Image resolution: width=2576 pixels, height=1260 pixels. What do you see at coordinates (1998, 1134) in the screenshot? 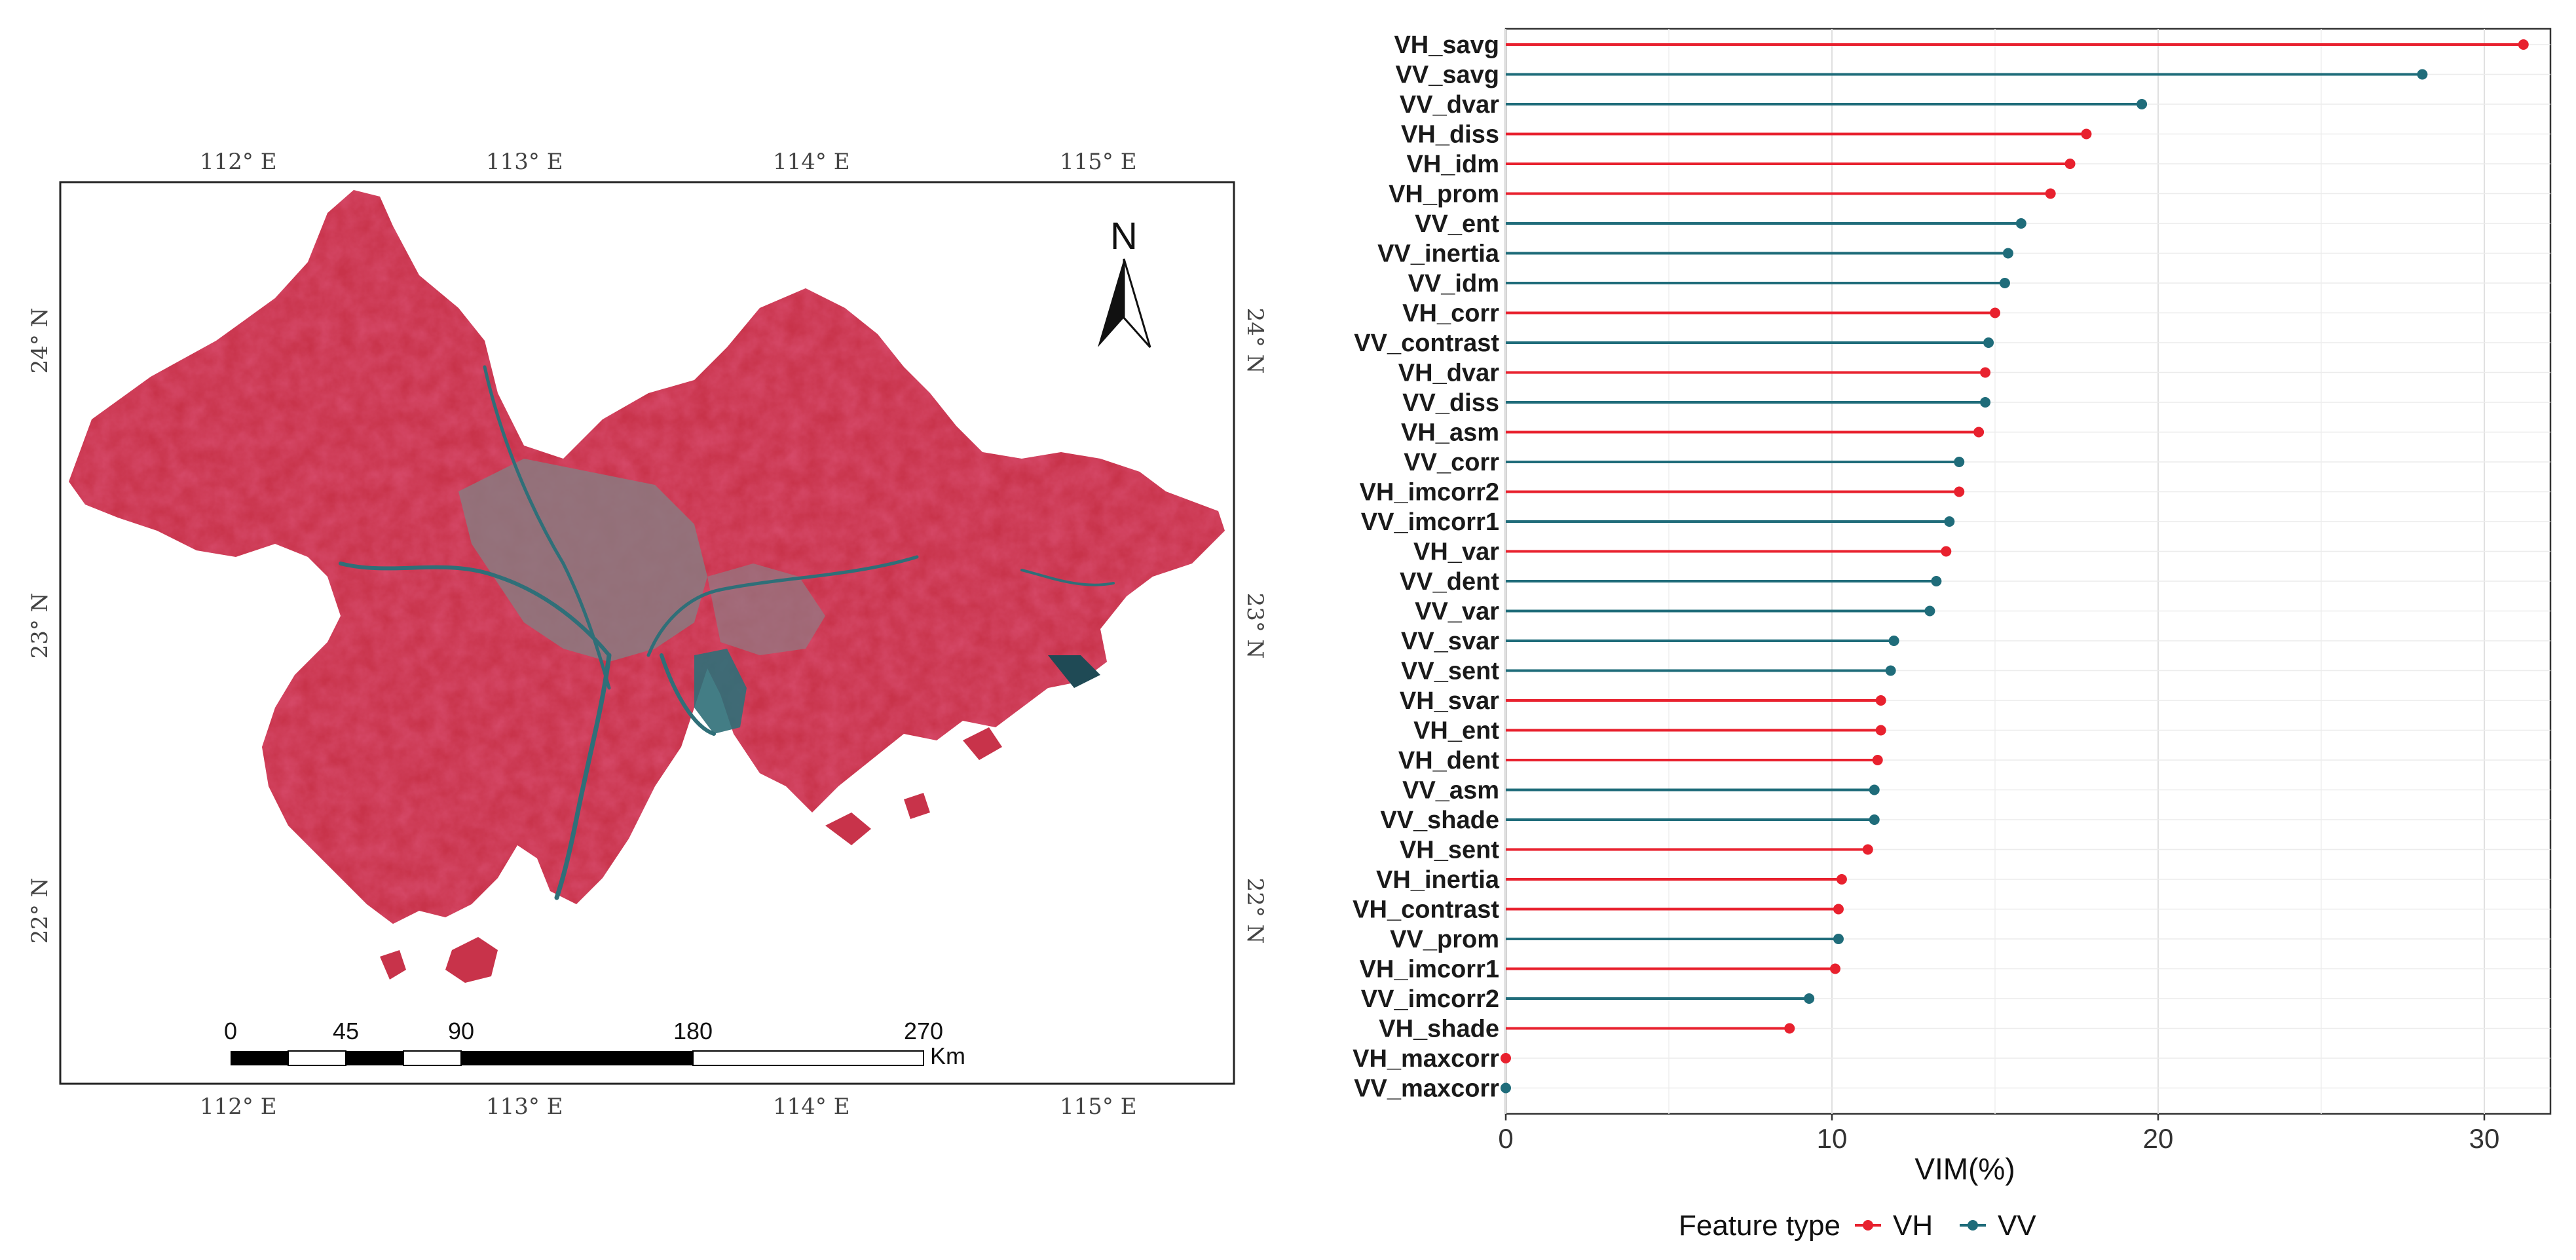
I see `x-axis-ticks: 0 10 20 30` at bounding box center [1998, 1134].